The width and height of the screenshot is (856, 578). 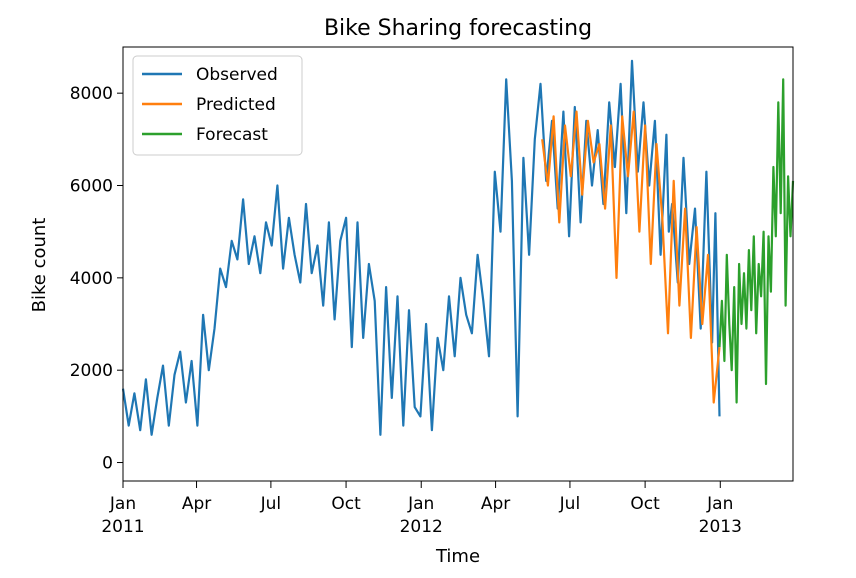 I want to click on x-axis-ticks: Jan 2011 Apr Jul Oct Jan 2012 Apr Jul Oct Jan 2013, so click(x=421, y=509).